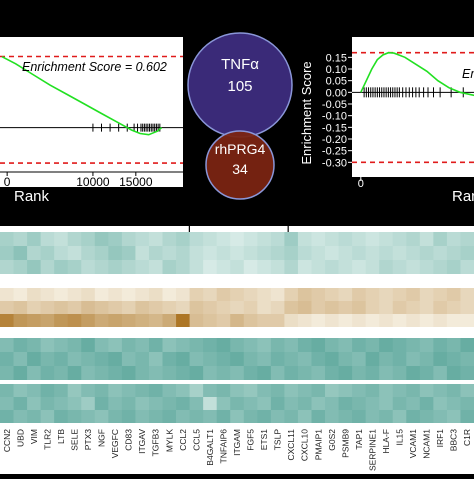  Describe the element at coordinates (240, 165) in the screenshot. I see `venn-circle-rhprg4` at that location.